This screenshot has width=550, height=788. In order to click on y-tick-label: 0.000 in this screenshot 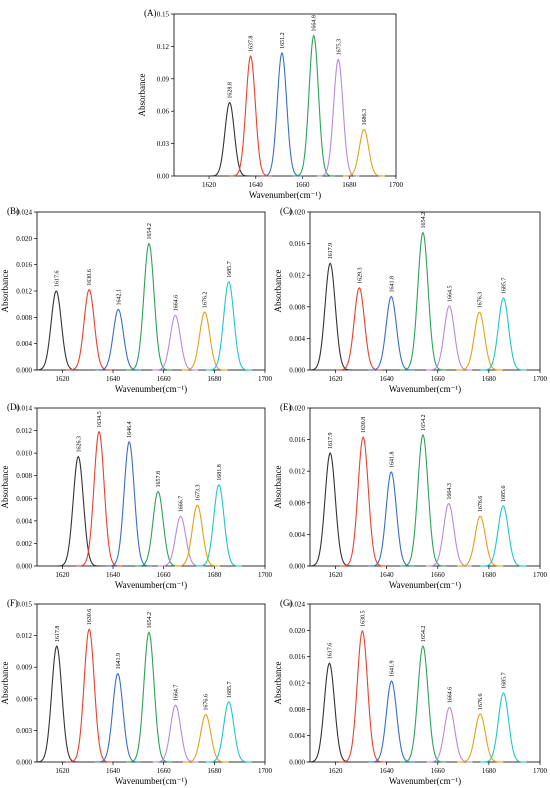, I will do `click(24, 567)`.